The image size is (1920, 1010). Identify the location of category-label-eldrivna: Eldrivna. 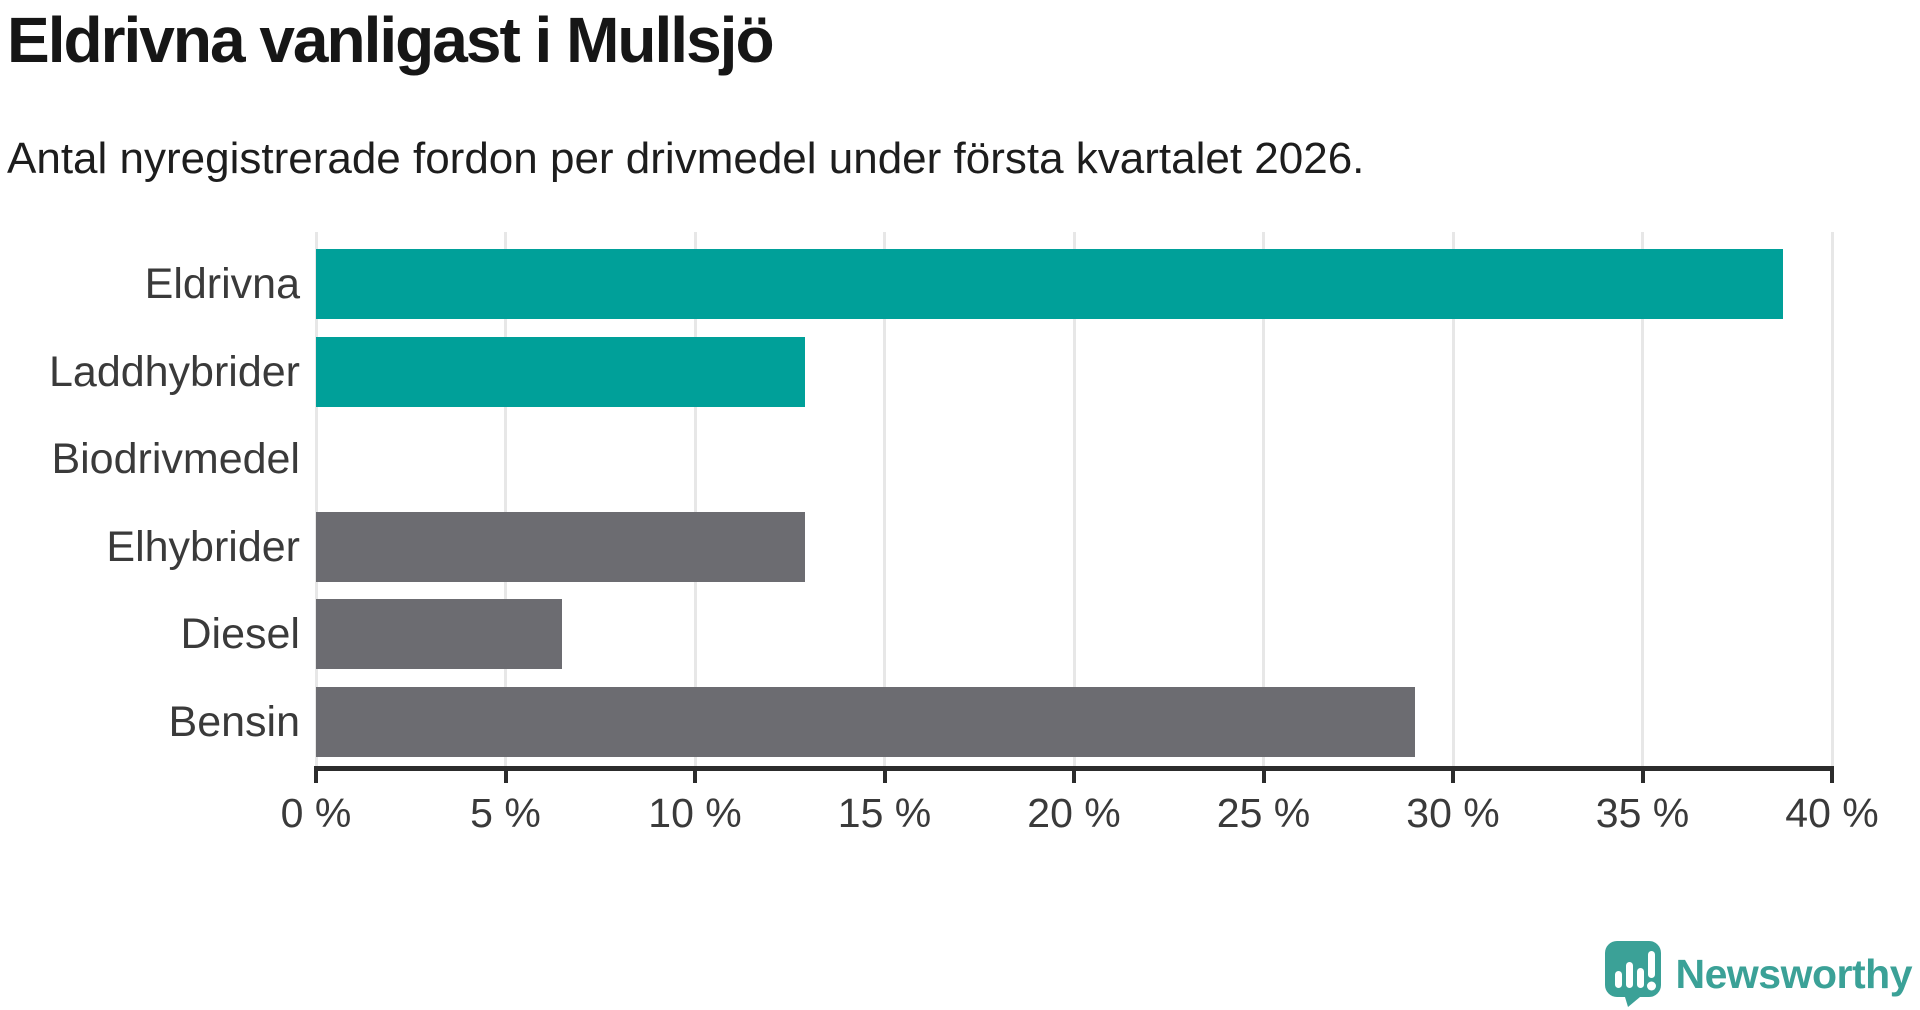
(222, 284).